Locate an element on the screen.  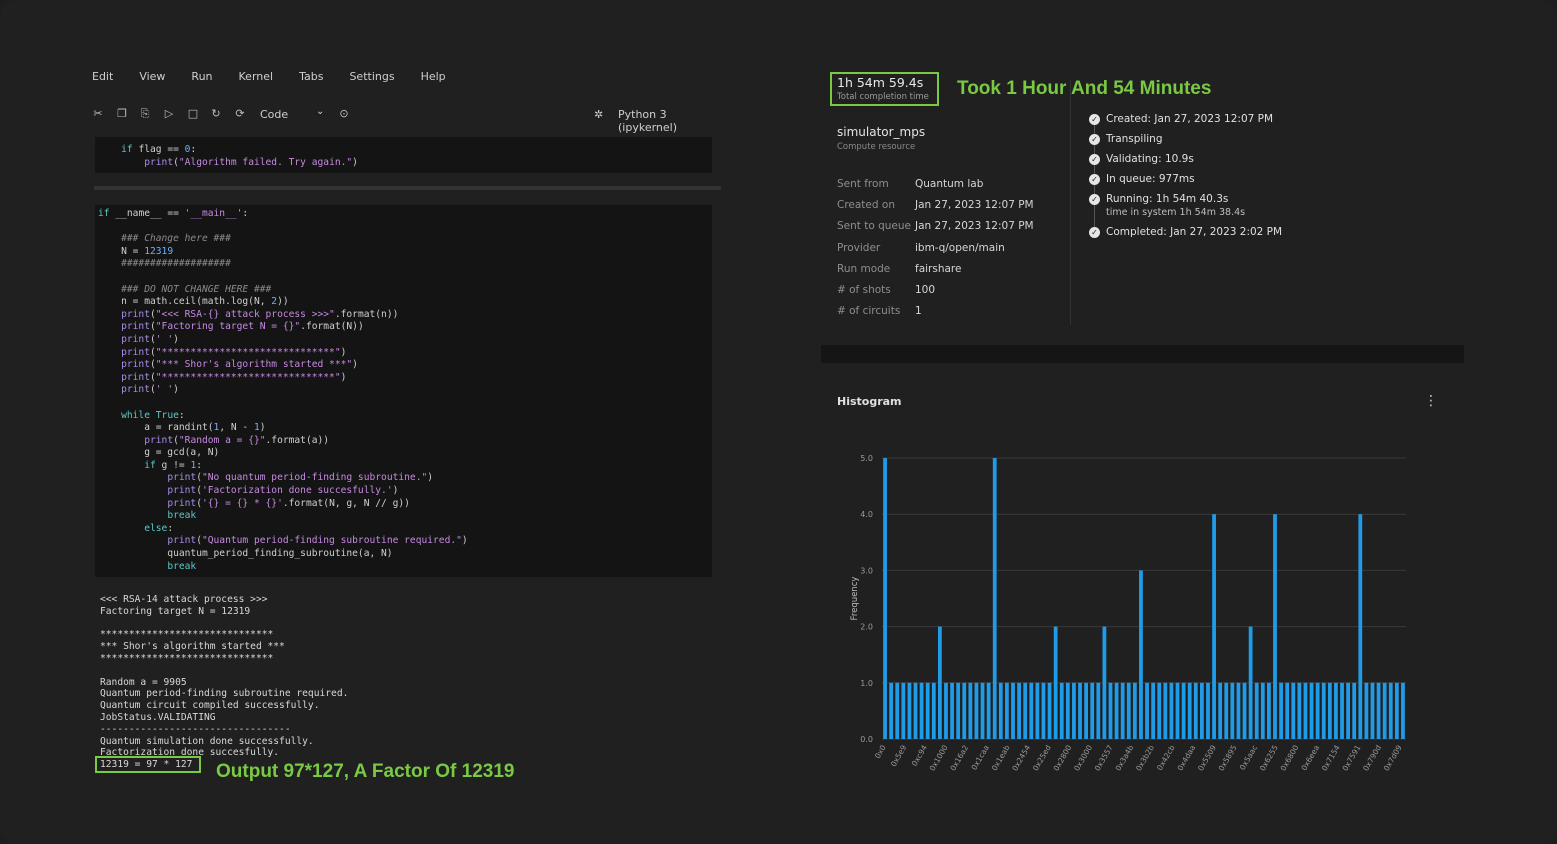
menu-edit: Edit is located at coordinates (103, 76).